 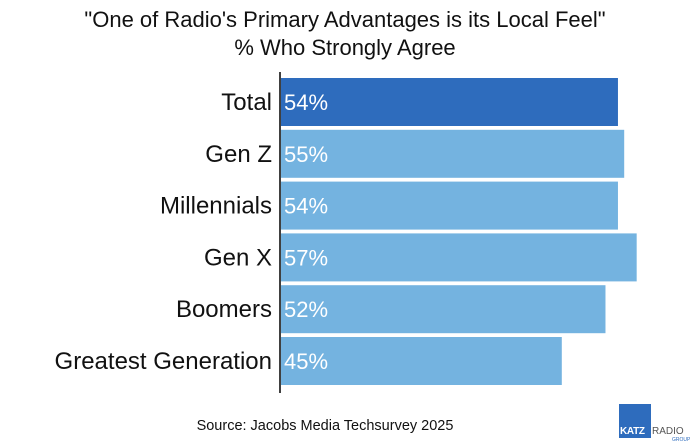 I want to click on katz-radio-logo: KATZ RADIO GROUP, so click(x=654, y=424).